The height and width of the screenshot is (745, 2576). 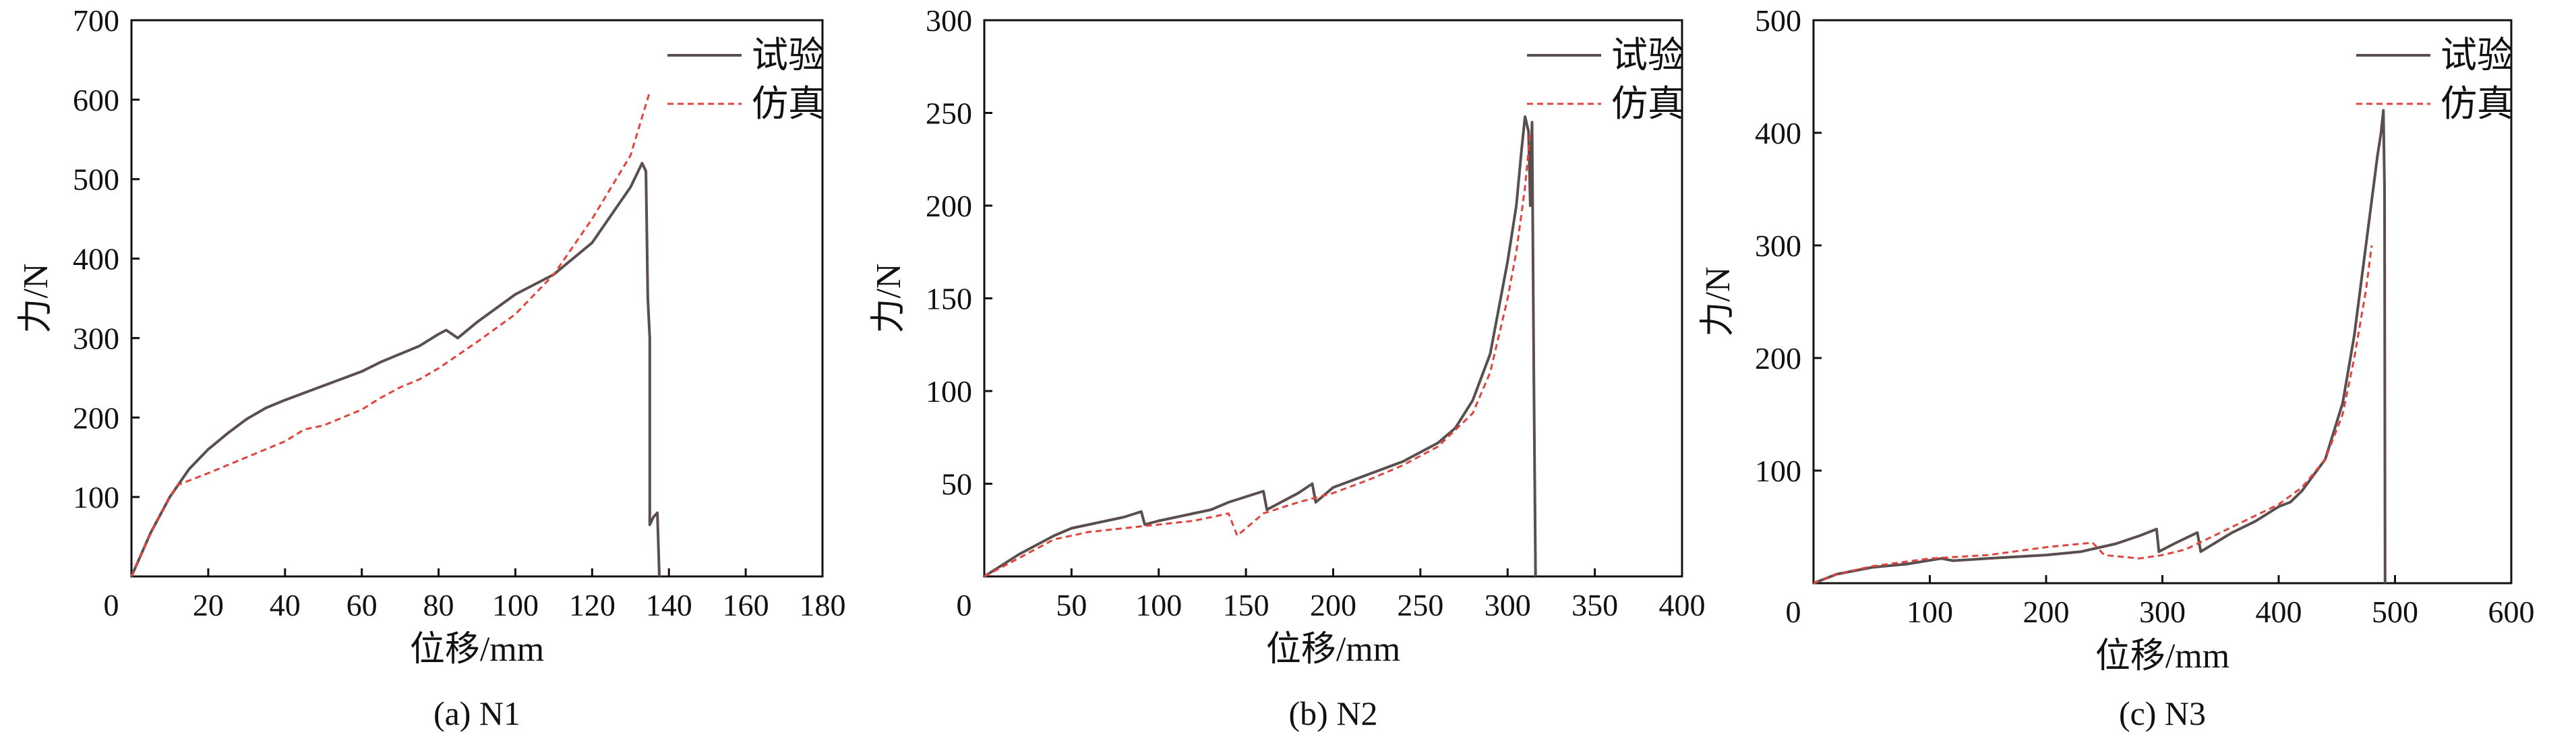 What do you see at coordinates (1246, 605) in the screenshot?
I see `x-tick-label: 150` at bounding box center [1246, 605].